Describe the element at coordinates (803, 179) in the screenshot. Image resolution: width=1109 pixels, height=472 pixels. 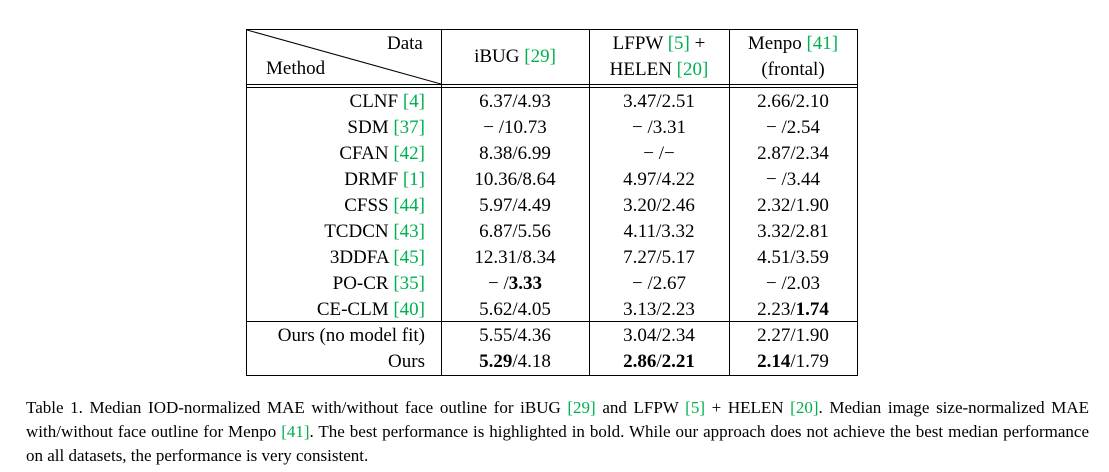
I see `value-without-outline: 3.44` at that location.